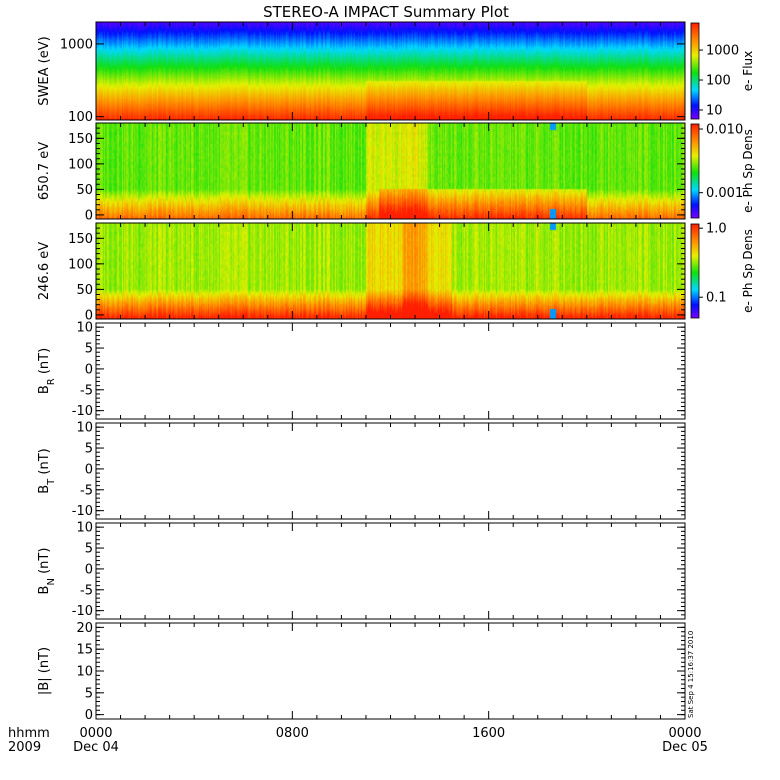  What do you see at coordinates (76, 44) in the screenshot?
I see `y-tick-label: 1000` at bounding box center [76, 44].